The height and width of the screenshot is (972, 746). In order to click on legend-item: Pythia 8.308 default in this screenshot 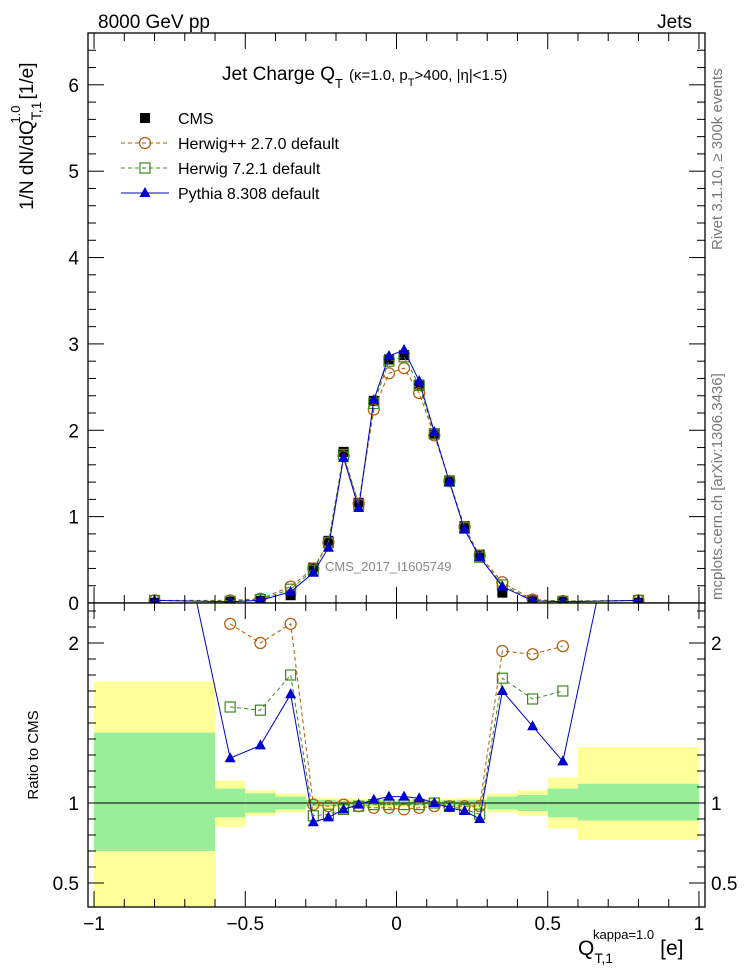, I will do `click(220, 194)`.